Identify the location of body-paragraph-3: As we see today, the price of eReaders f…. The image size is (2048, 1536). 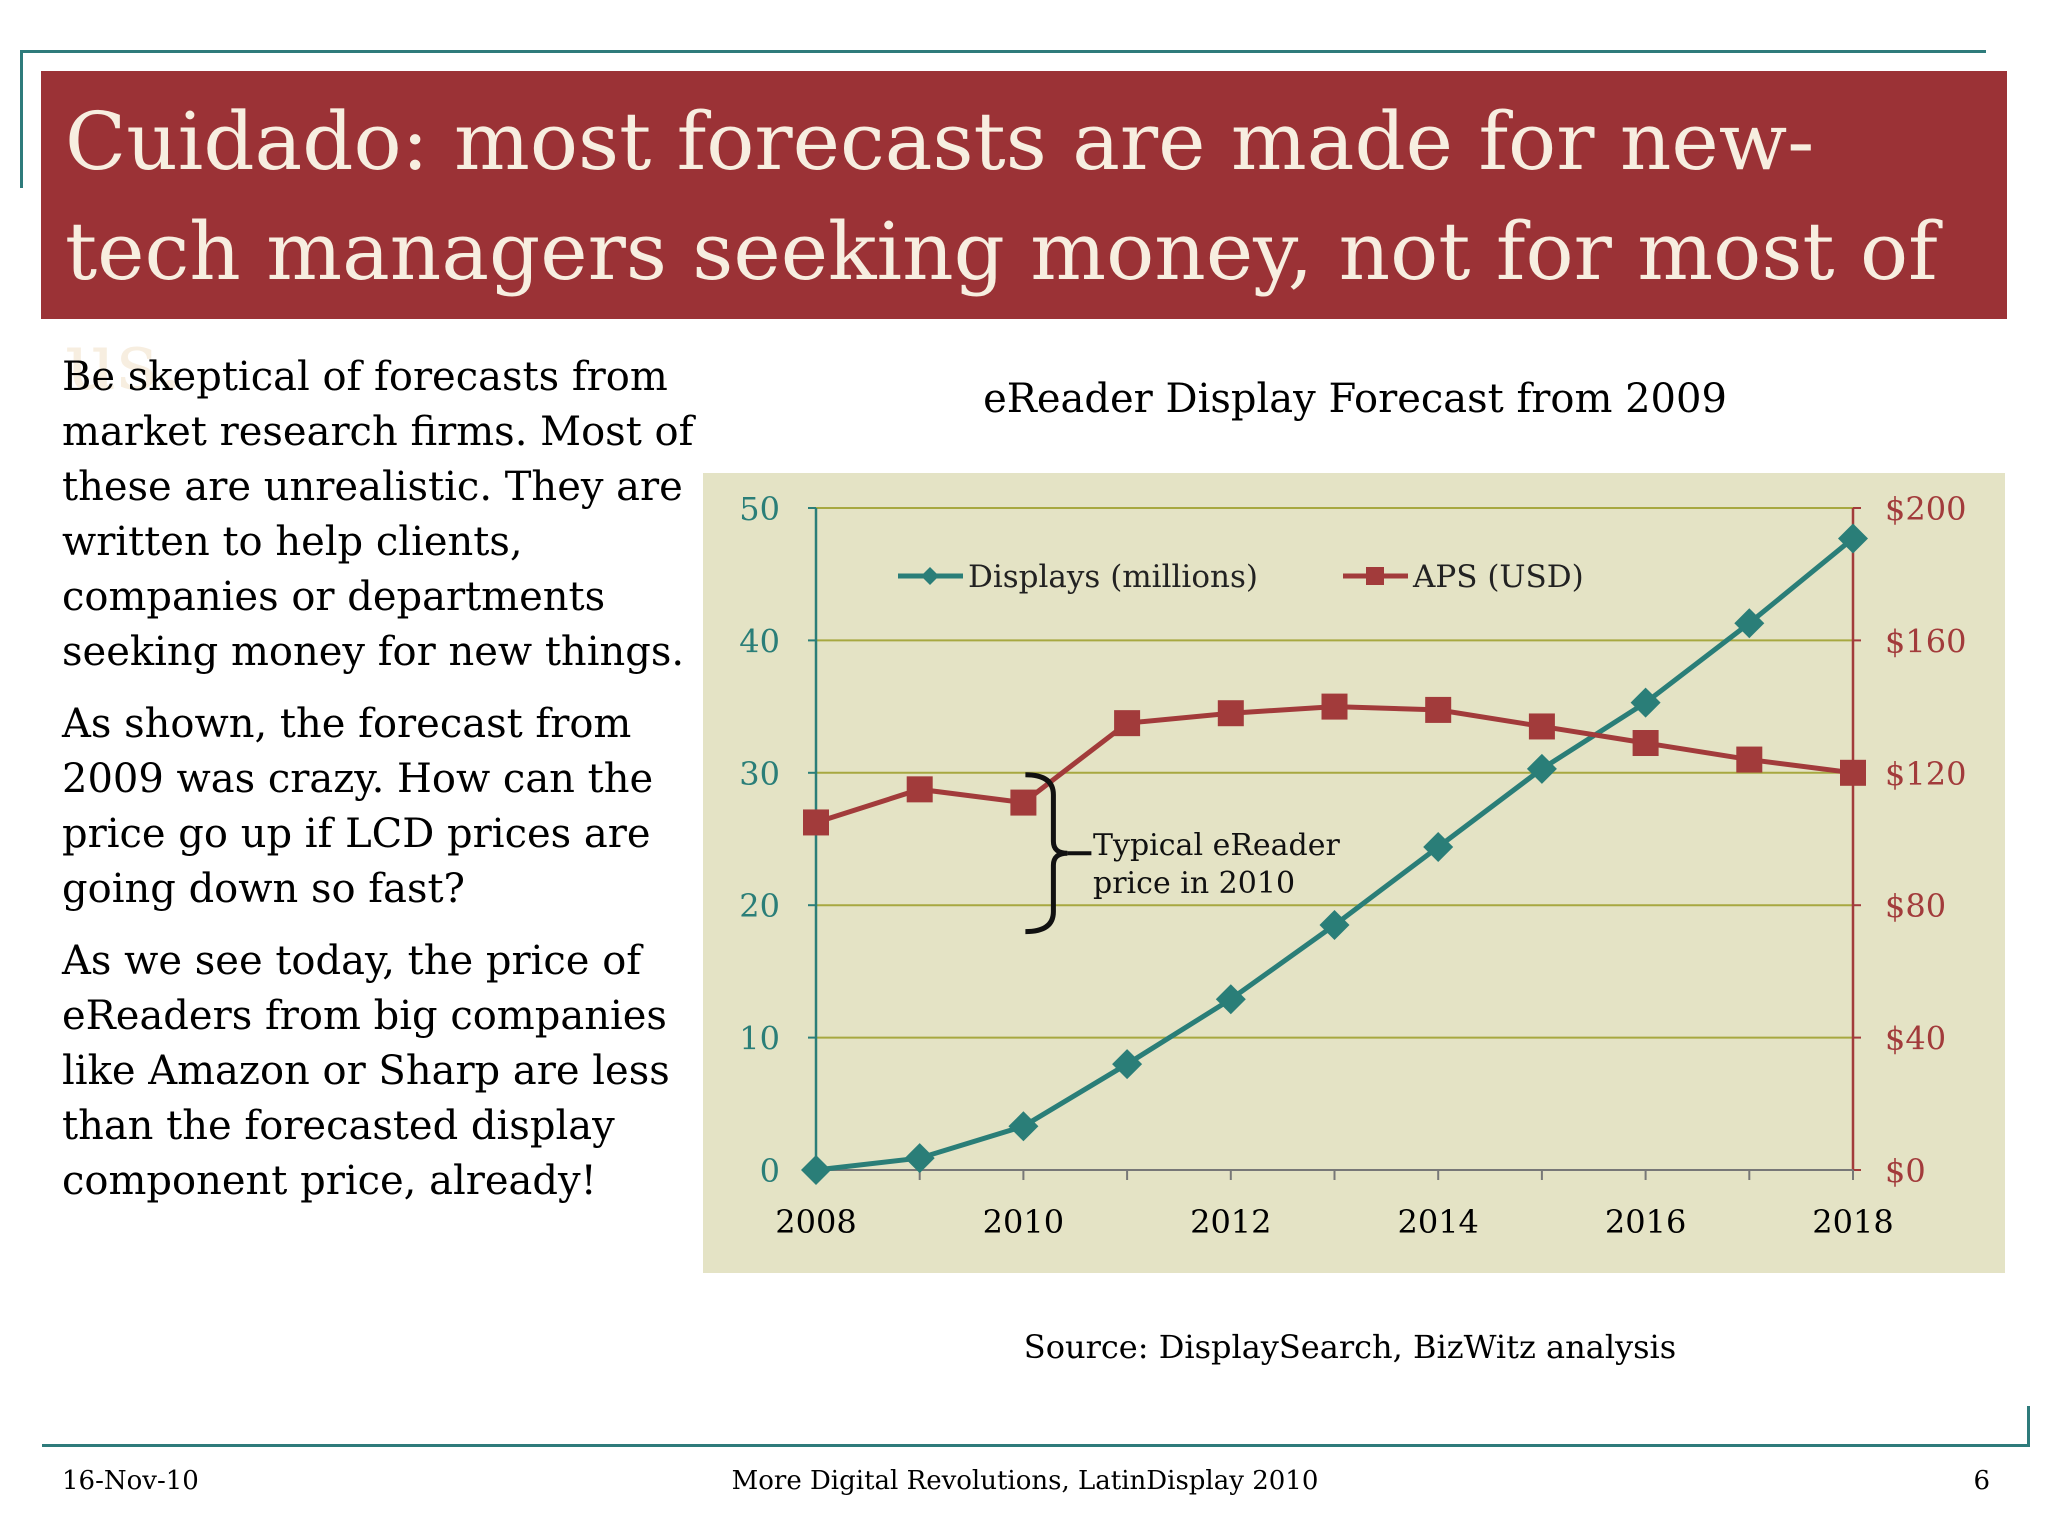
(366, 1071).